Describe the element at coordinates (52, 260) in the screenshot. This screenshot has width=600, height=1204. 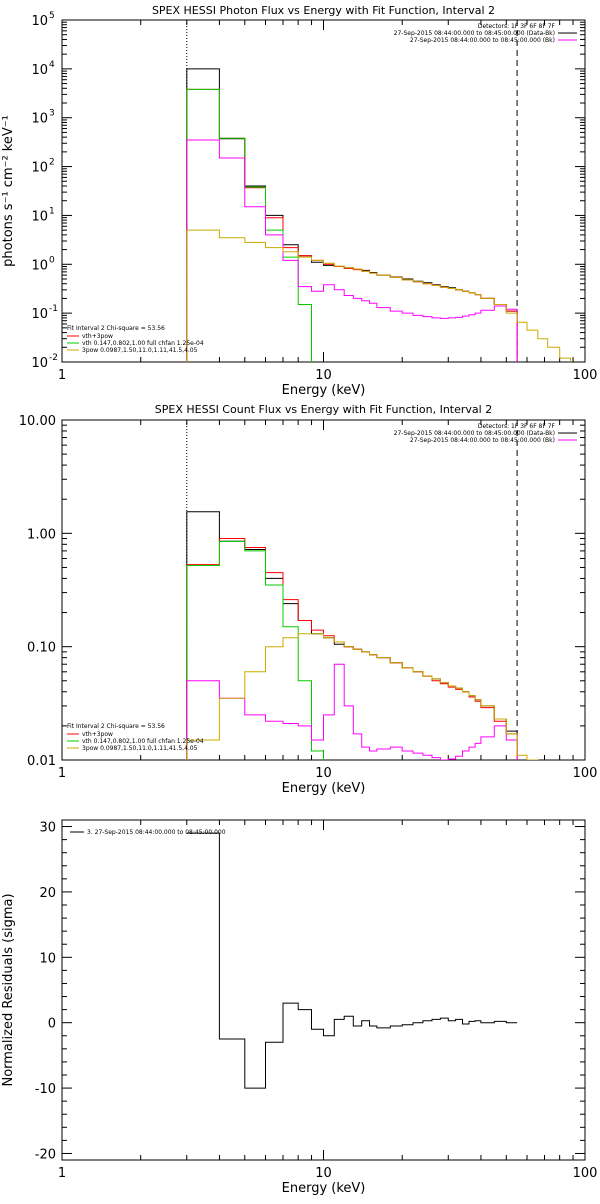
I see `y-tick-exponent: 0` at that location.